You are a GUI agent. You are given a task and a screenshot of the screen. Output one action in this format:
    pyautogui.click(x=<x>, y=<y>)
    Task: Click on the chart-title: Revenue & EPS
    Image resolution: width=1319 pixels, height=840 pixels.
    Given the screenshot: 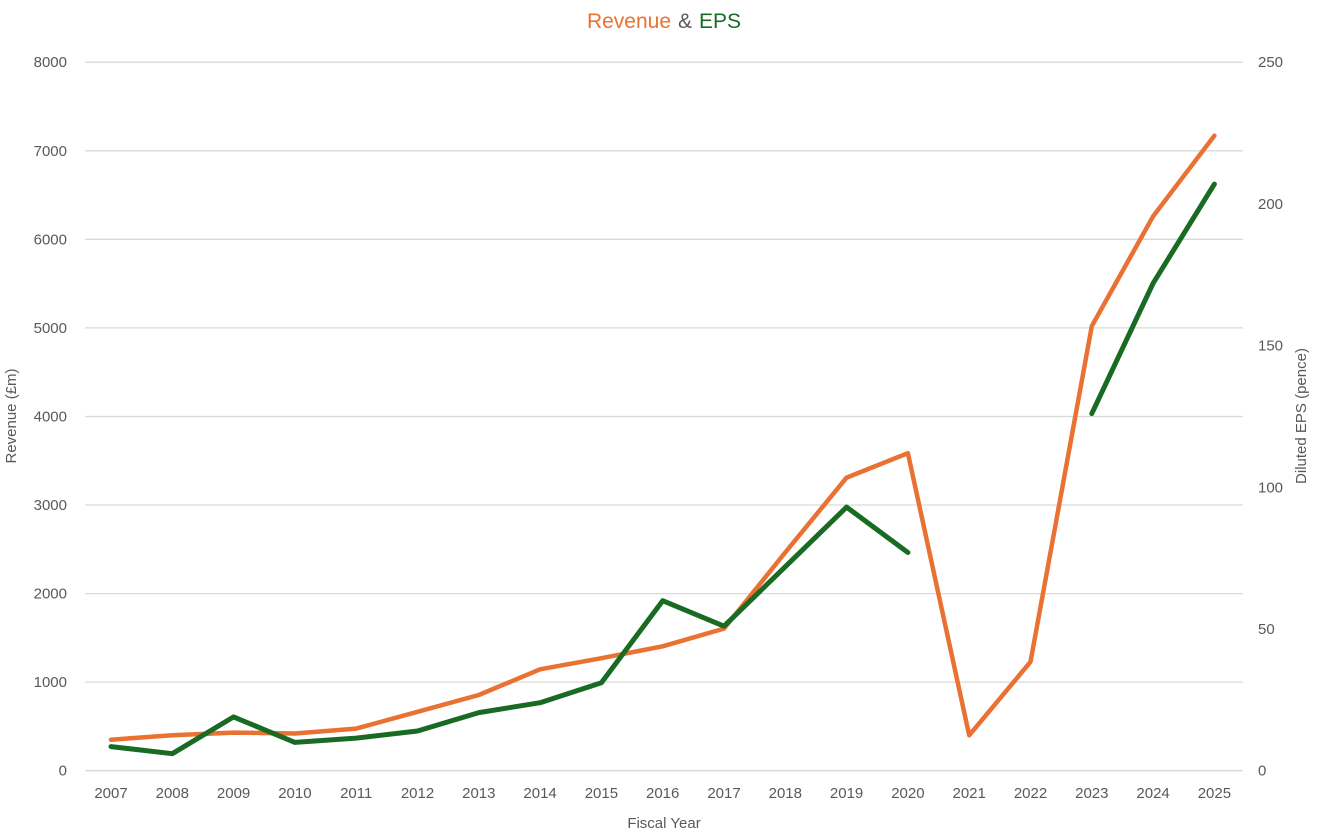 What is the action you would take?
    pyautogui.click(x=664, y=21)
    